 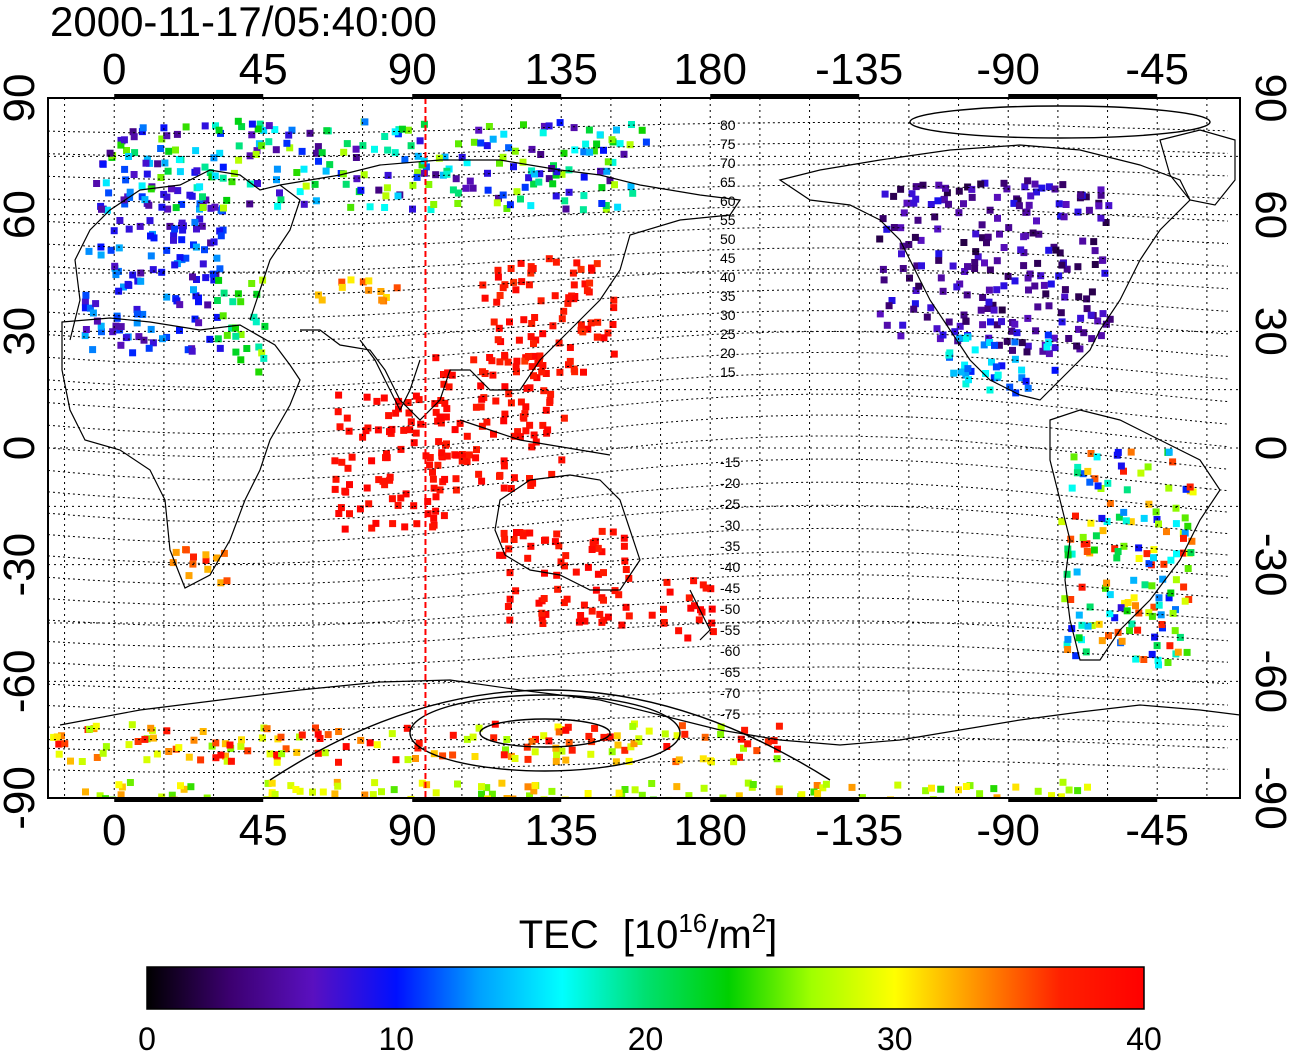 What do you see at coordinates (396, 1039) in the screenshot?
I see `colorbar-tick-label: 10` at bounding box center [396, 1039].